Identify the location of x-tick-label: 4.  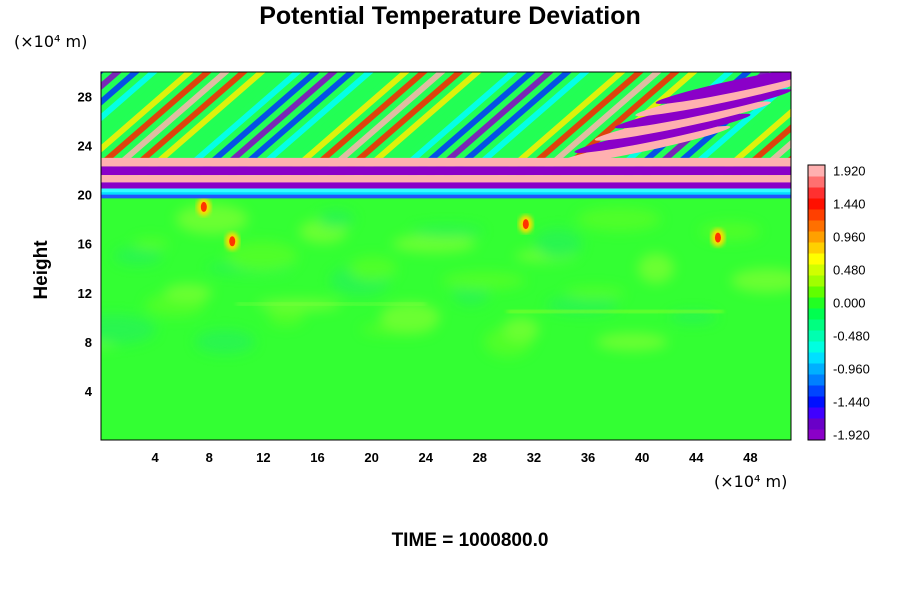
(156, 457).